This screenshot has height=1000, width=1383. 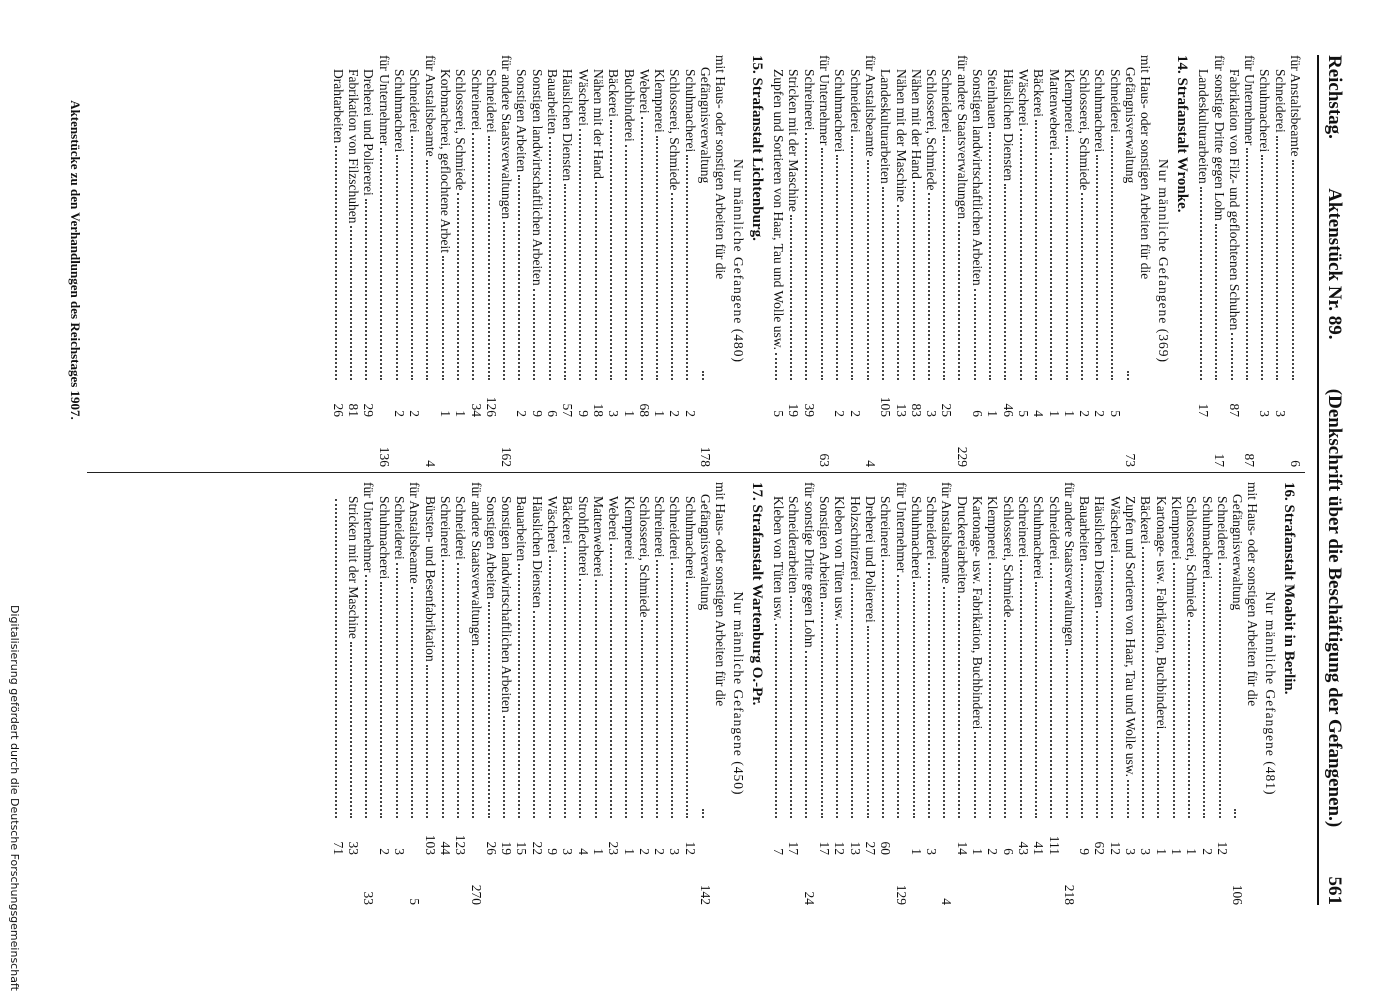 What do you see at coordinates (1222, 693) in the screenshot?
I see `item-row: Schneiderei 12` at bounding box center [1222, 693].